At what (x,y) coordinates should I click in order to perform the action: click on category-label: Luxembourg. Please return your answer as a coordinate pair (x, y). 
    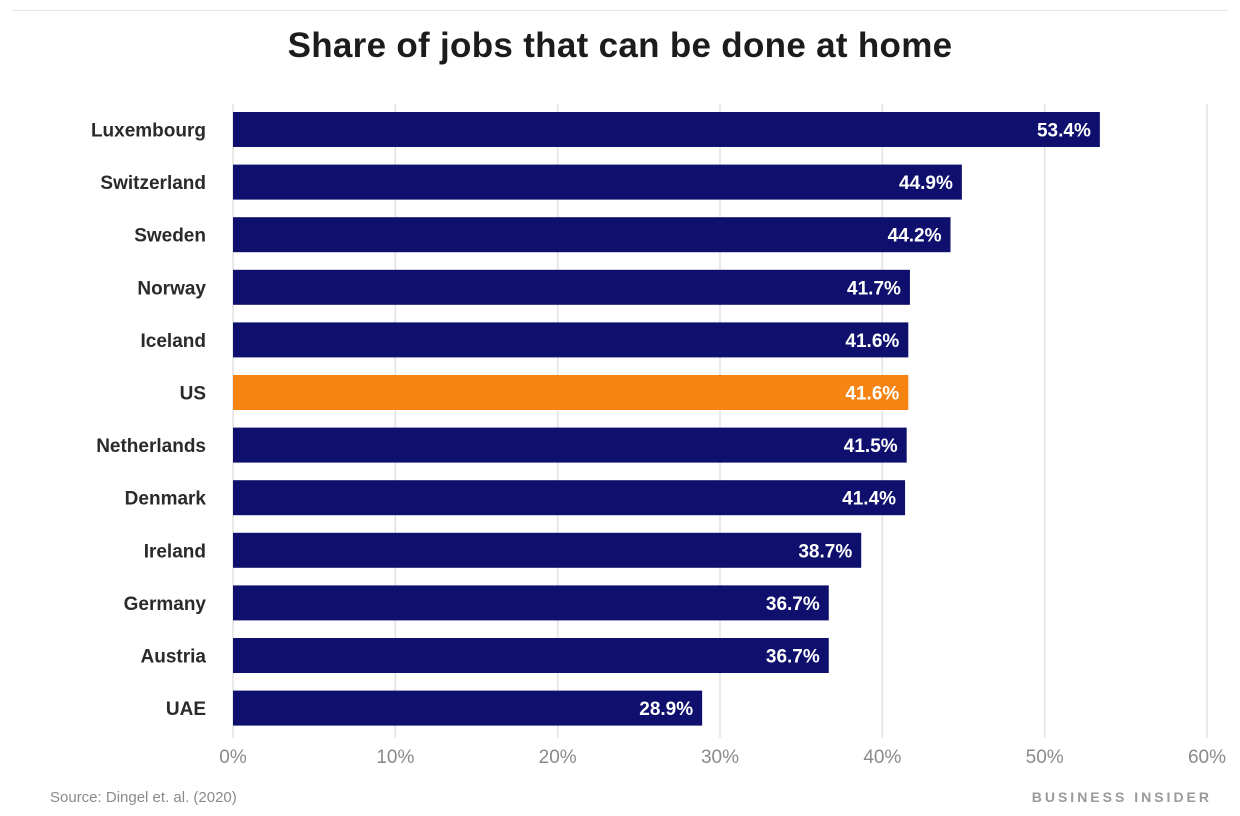
    Looking at the image, I should click on (148, 131).